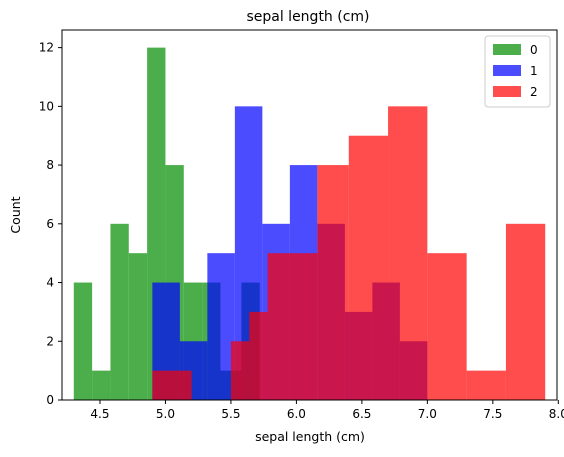 The width and height of the screenshot is (564, 457). What do you see at coordinates (230, 414) in the screenshot?
I see `x-tick-label: 5.5` at bounding box center [230, 414].